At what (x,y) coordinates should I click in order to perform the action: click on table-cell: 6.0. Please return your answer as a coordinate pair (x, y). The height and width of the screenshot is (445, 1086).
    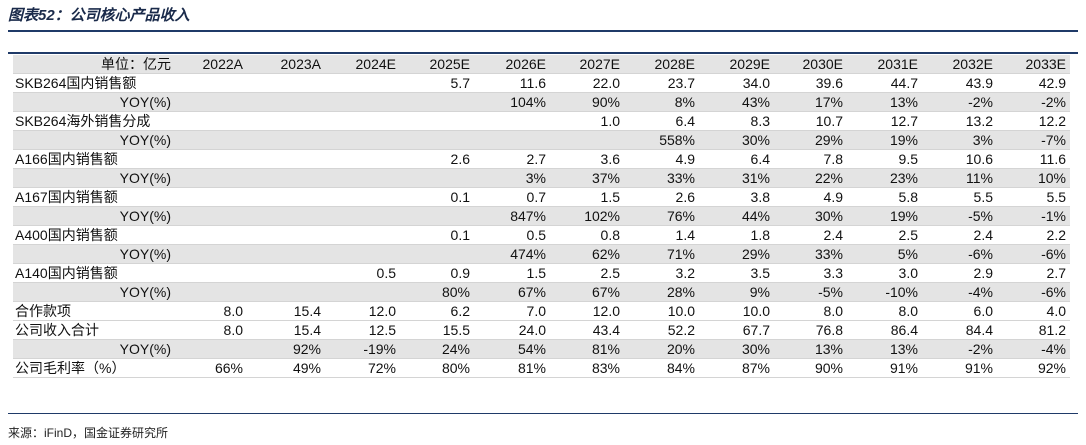
    Looking at the image, I should click on (983, 311).